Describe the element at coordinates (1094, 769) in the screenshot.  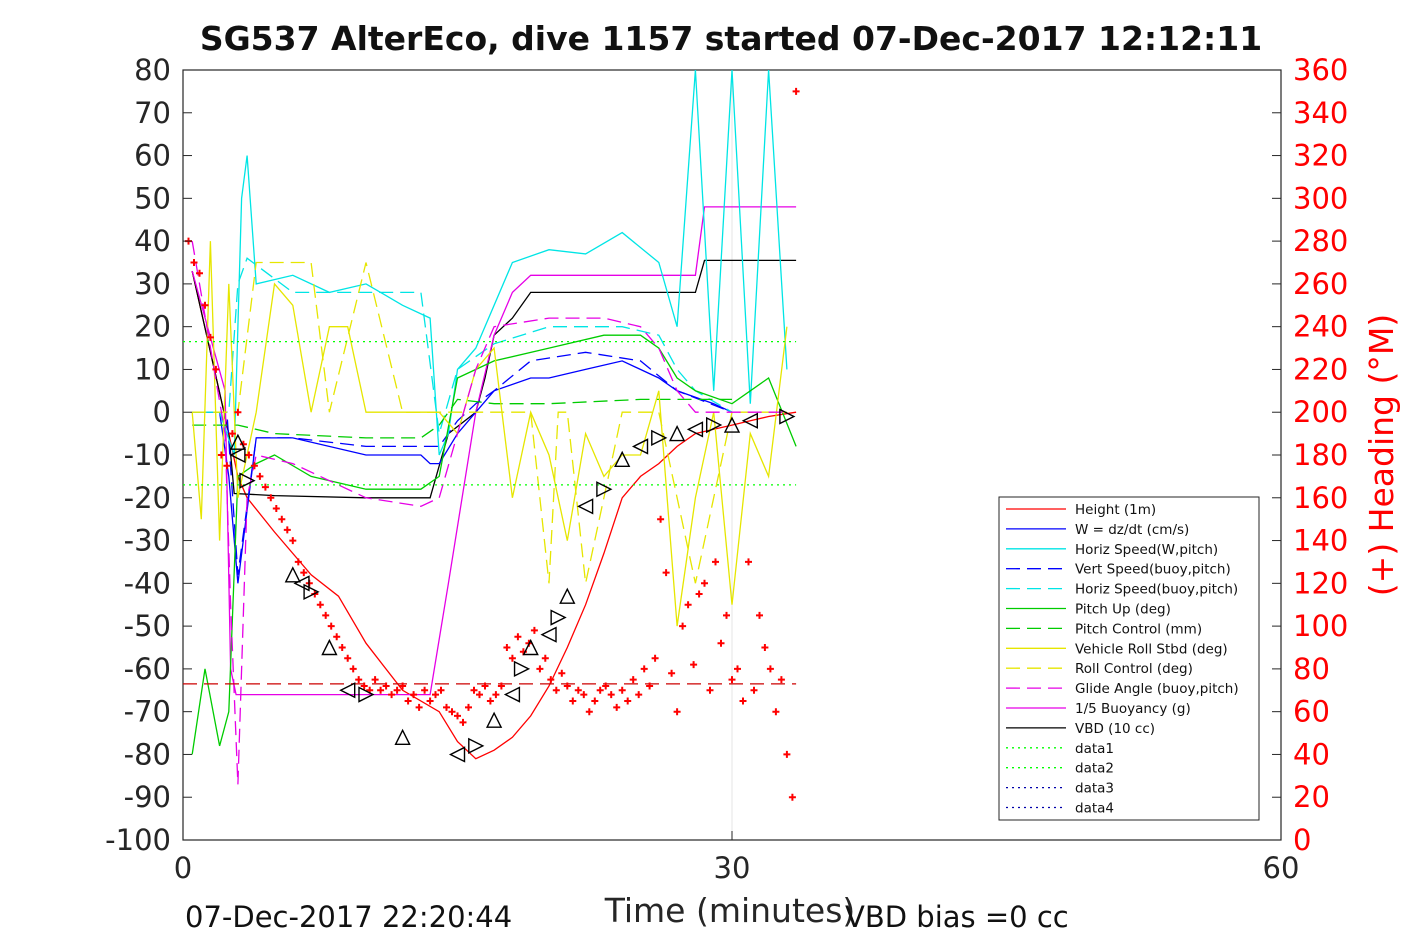
I see `legend-label: data2` at that location.